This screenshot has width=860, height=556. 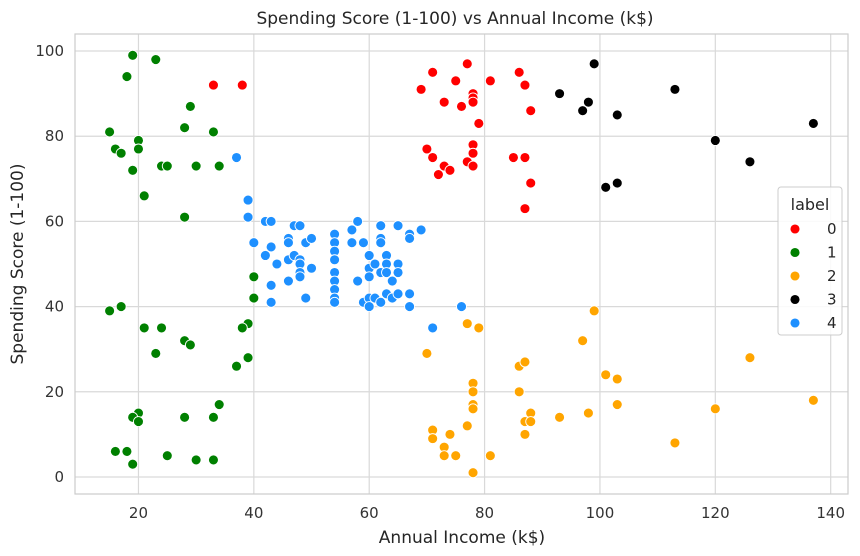 What do you see at coordinates (832, 276) in the screenshot?
I see `legend-label: 2` at bounding box center [832, 276].